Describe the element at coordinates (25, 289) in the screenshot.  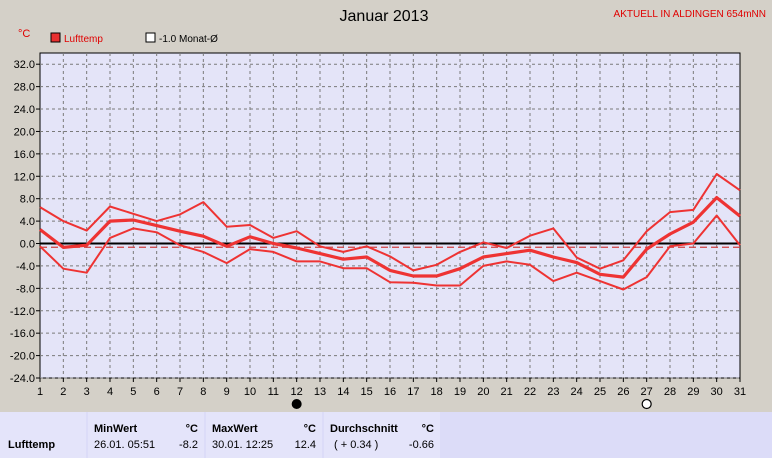
I see `y-tick-label: -8.0` at that location.